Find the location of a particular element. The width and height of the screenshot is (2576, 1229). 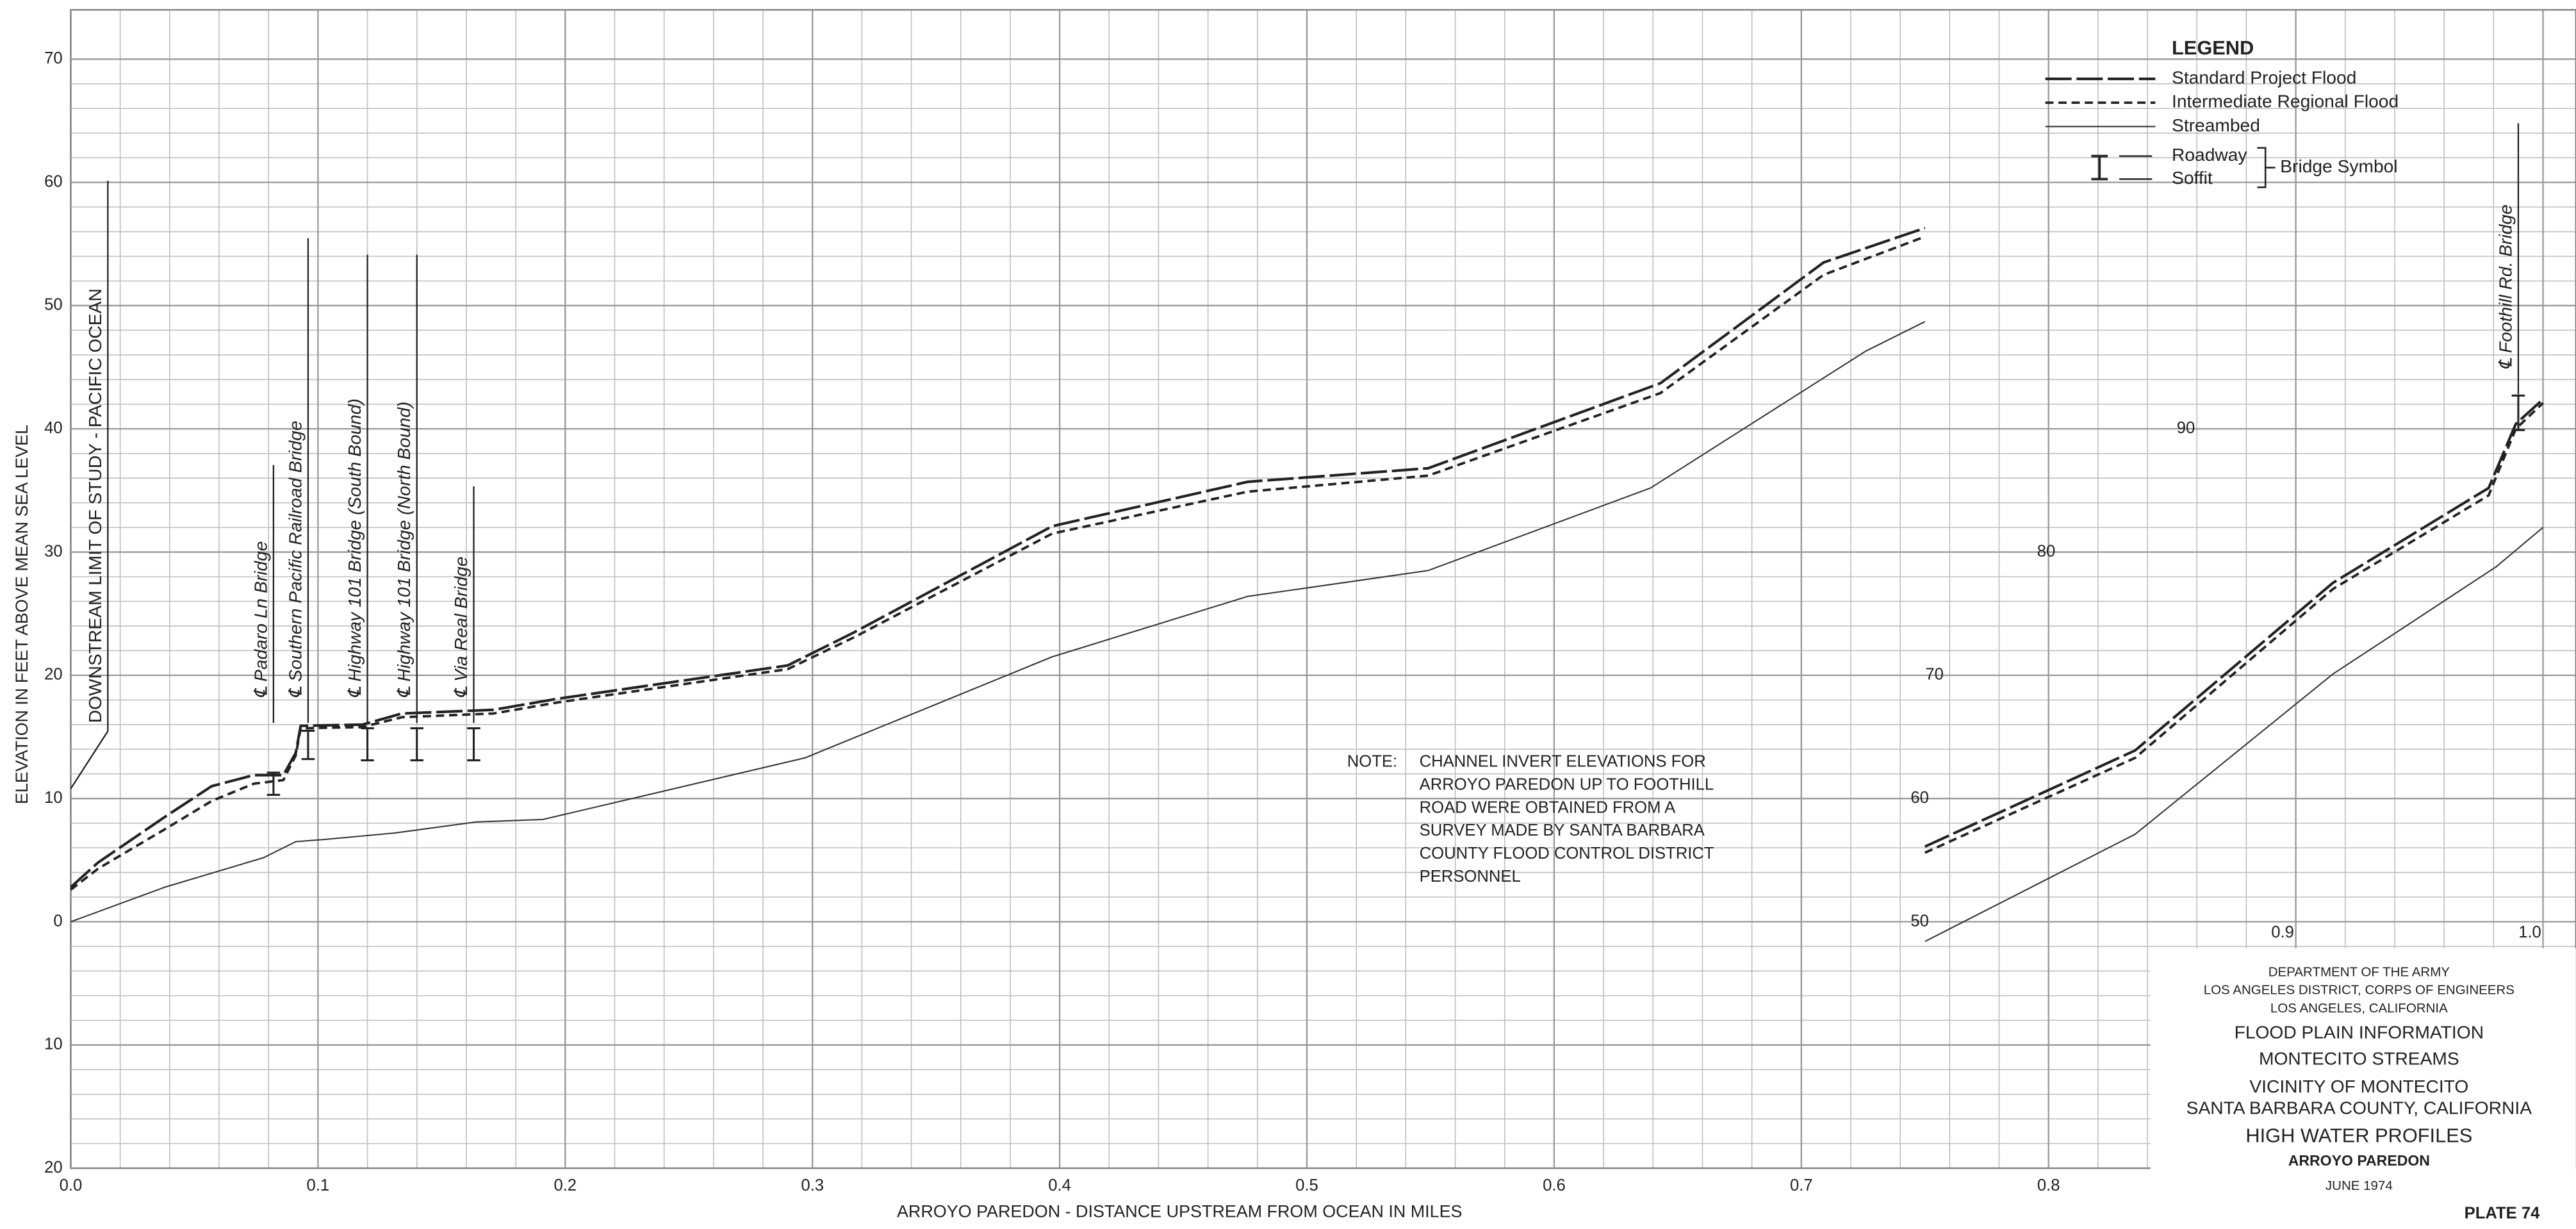

x-tick-label: 0.6 is located at coordinates (1554, 1185).